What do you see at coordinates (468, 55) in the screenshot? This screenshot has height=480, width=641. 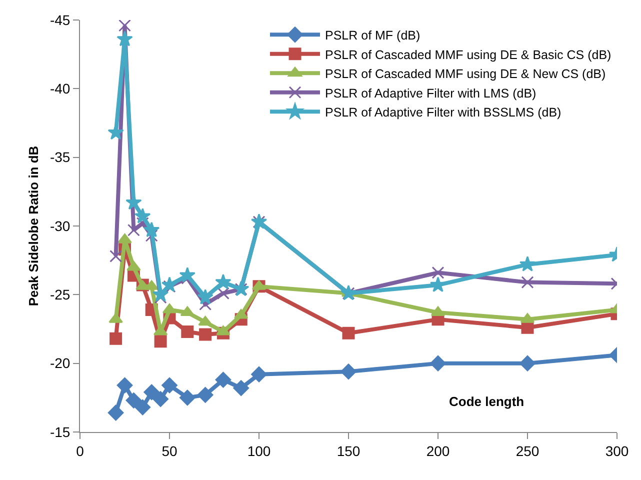 I see `legend-label: PSLR of Cascaded MMF using DE & Basic CS (dB)` at bounding box center [468, 55].